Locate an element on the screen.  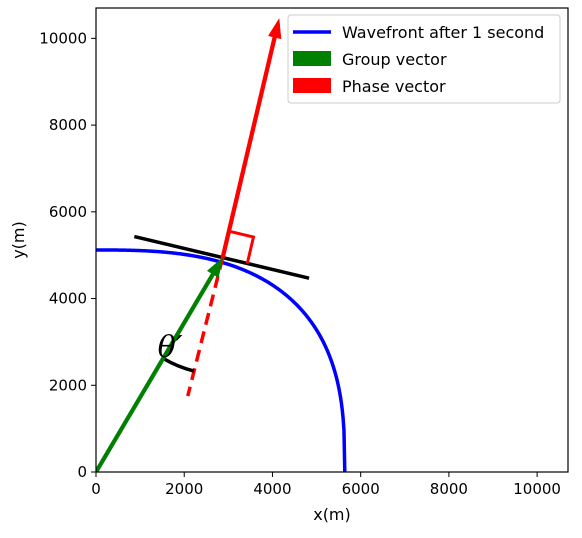
theta-annotation: θ′ is located at coordinates (170, 347).